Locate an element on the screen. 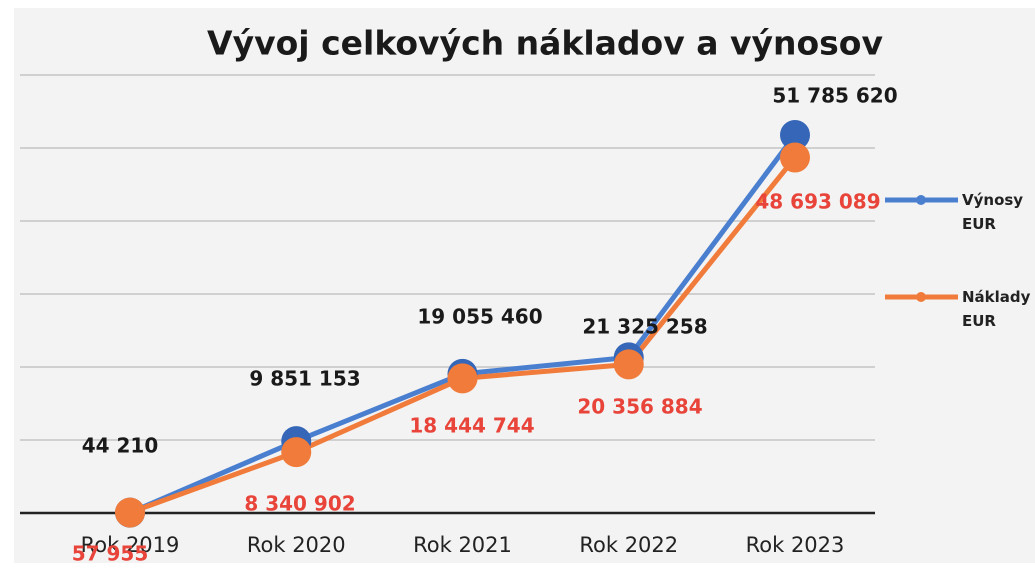 The height and width of the screenshot is (569, 1035). x-tick-label: Rok 2023 is located at coordinates (795, 545).